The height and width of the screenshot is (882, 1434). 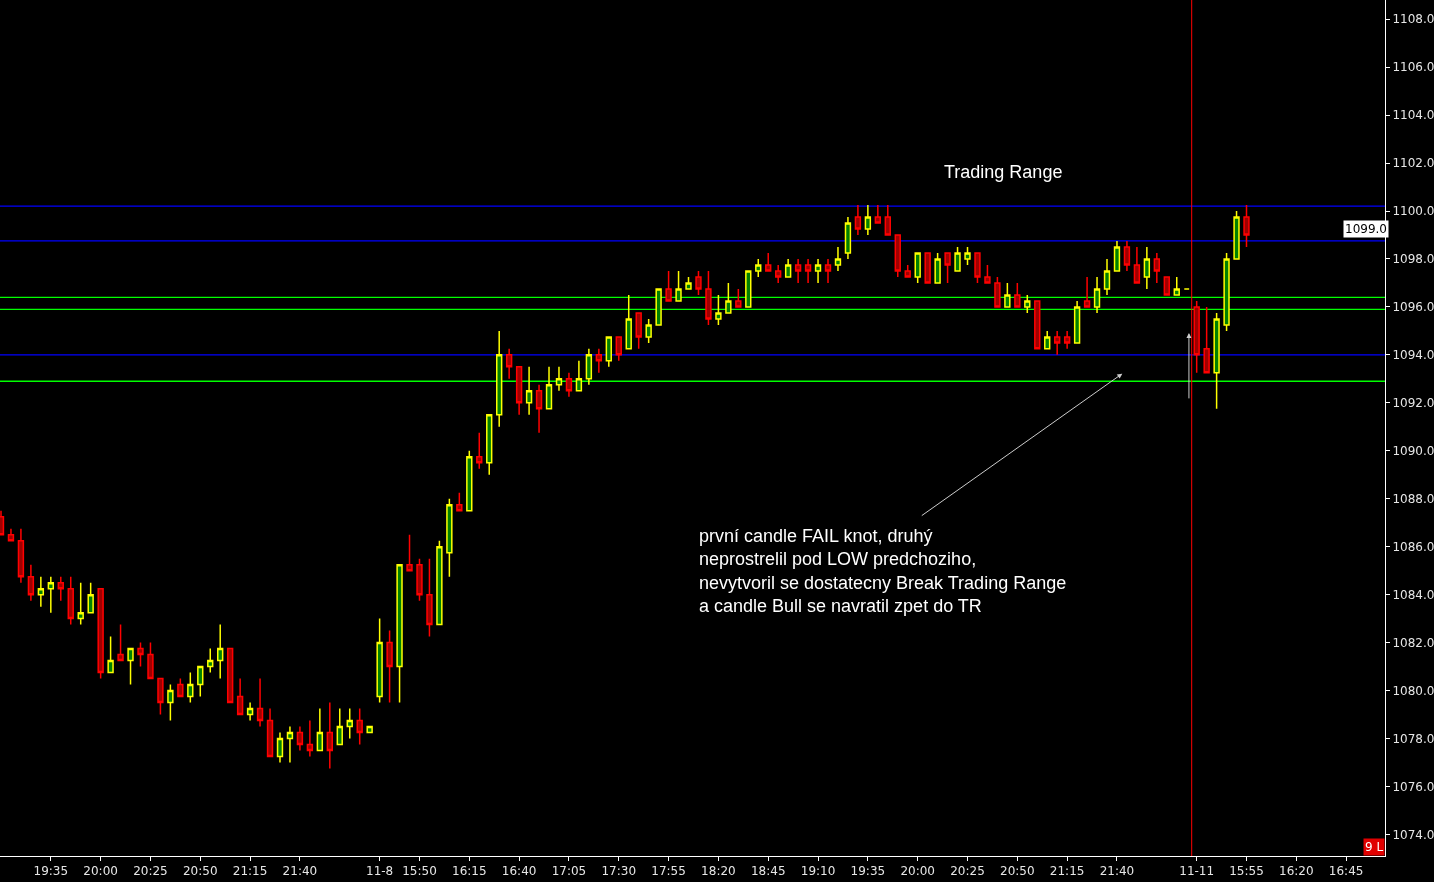 I want to click on y-tick-label: 1102.0, so click(x=1413, y=163).